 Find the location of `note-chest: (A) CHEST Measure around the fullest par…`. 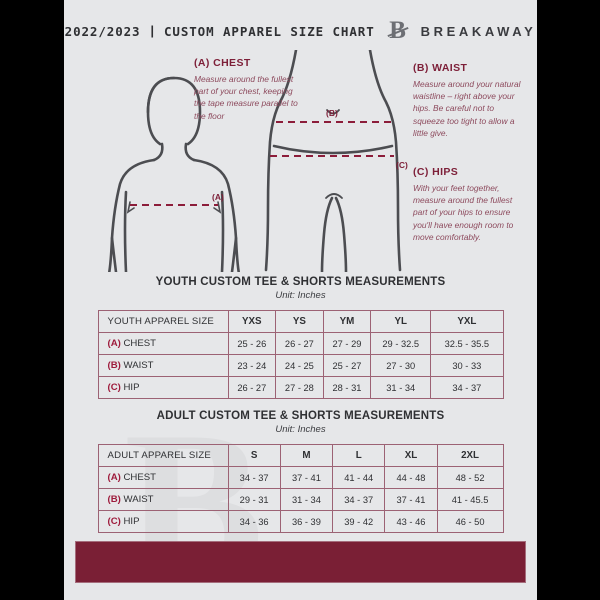

note-chest: (A) CHEST Measure around the fullest par… is located at coordinates (248, 89).